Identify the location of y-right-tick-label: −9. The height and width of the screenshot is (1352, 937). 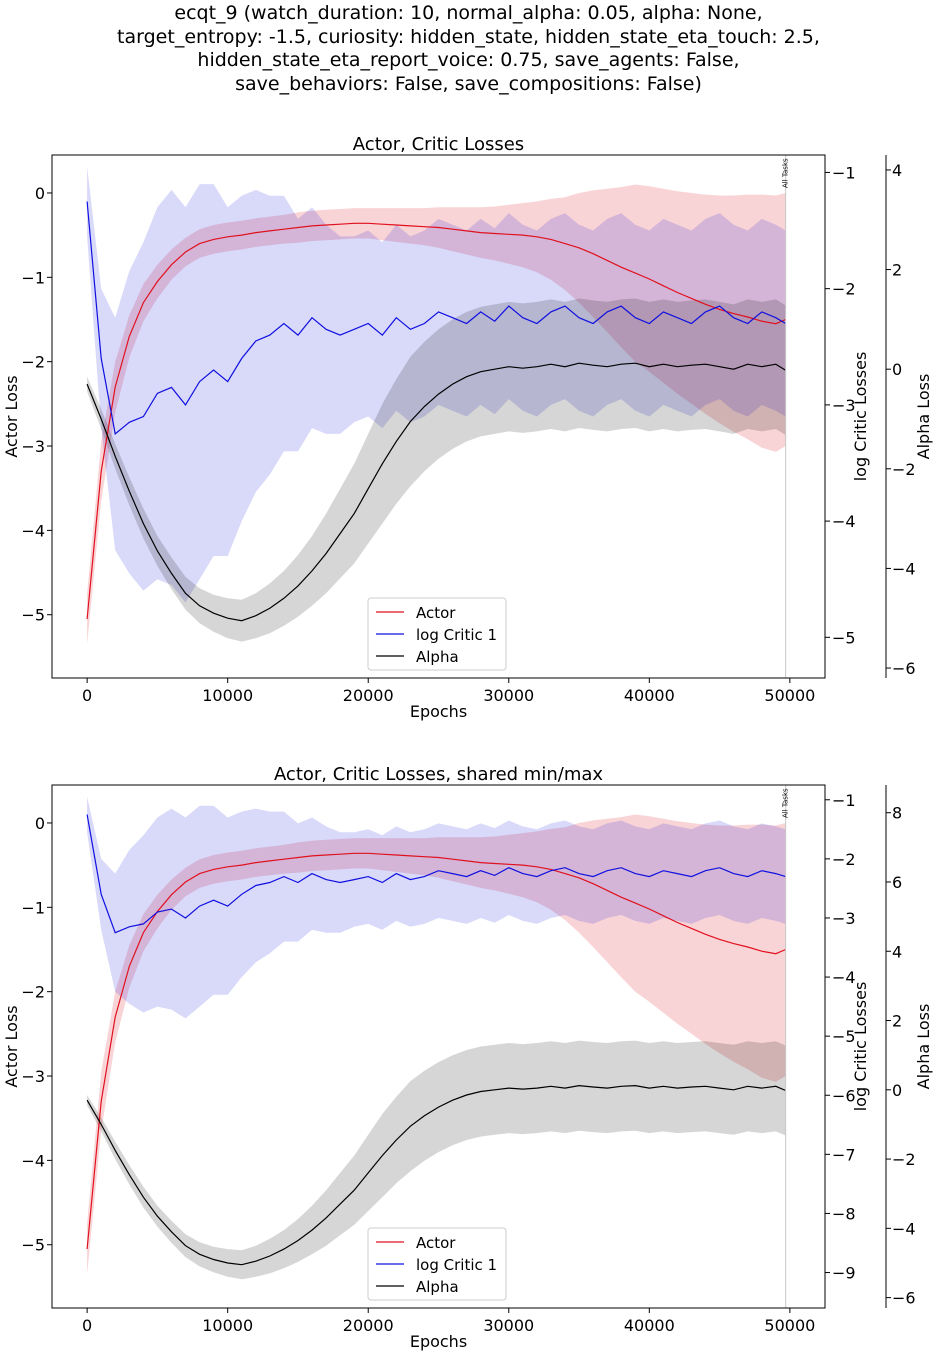
(844, 1273).